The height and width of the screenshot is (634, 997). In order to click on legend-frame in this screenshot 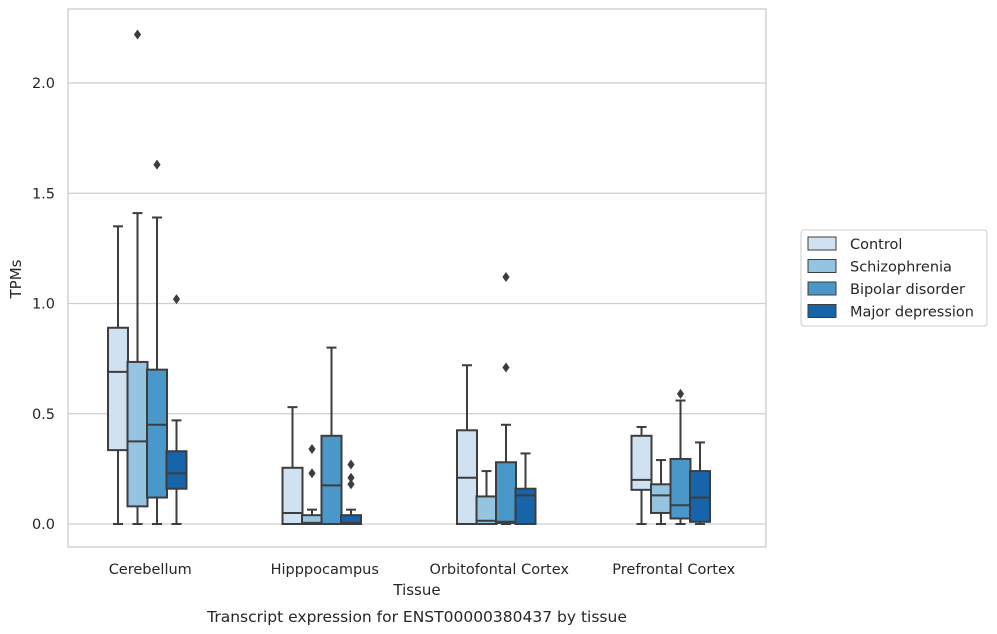, I will do `click(894, 278)`.